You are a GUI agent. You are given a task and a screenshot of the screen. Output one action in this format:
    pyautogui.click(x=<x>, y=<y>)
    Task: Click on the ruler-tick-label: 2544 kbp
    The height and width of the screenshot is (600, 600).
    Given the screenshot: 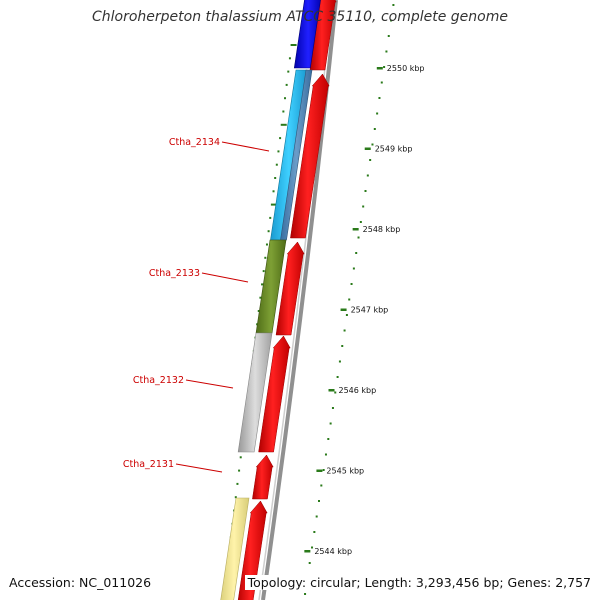 What is the action you would take?
    pyautogui.click(x=333, y=551)
    